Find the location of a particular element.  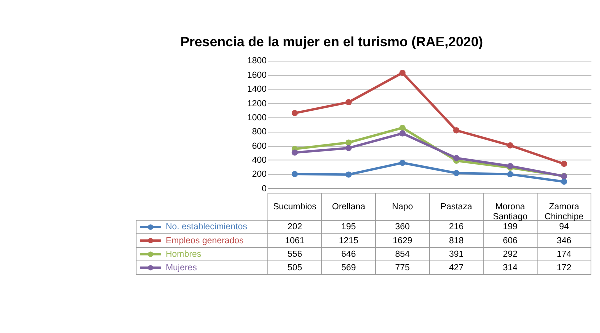

y-tick-label: 200 is located at coordinates (259, 174).